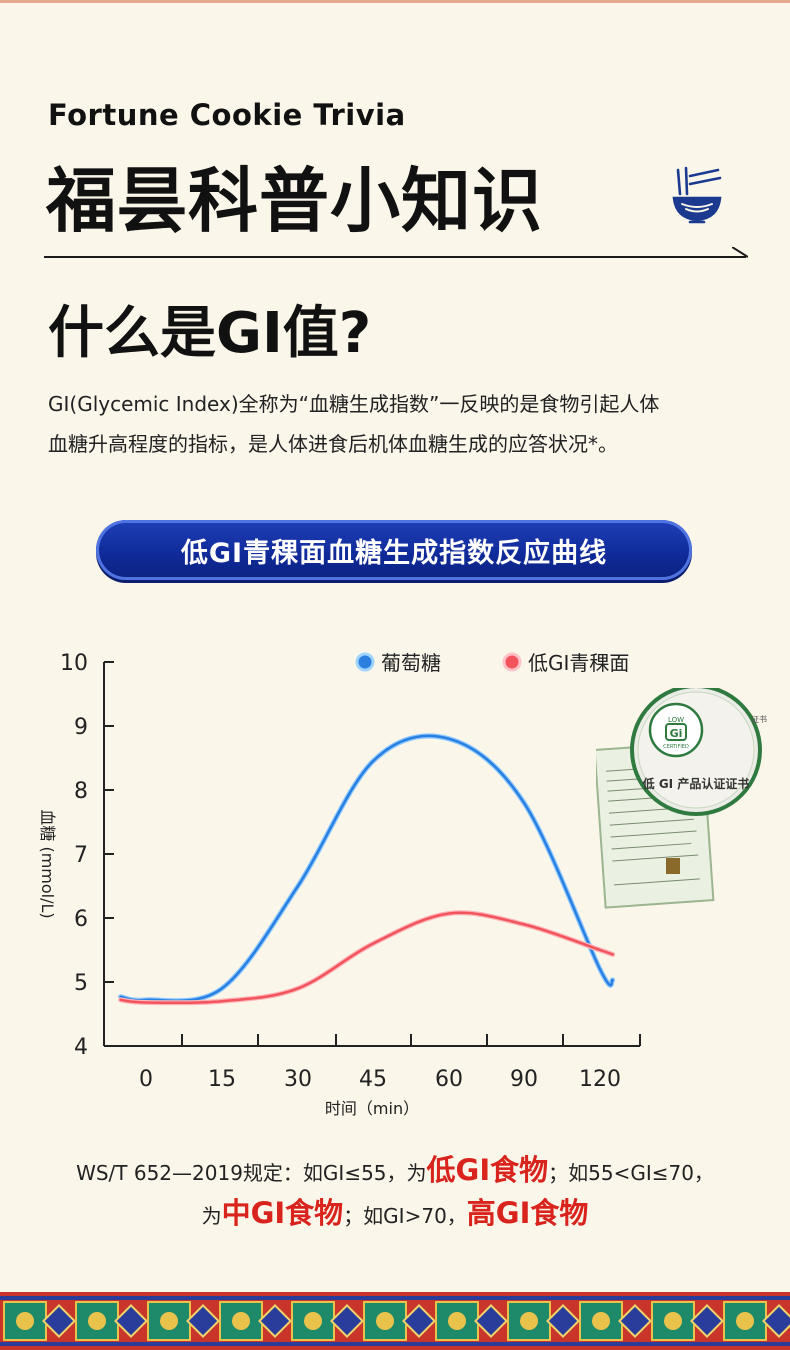 Image resolution: width=790 pixels, height=1350 pixels. Describe the element at coordinates (449, 1079) in the screenshot. I see `x-tick-label: 60` at that location.